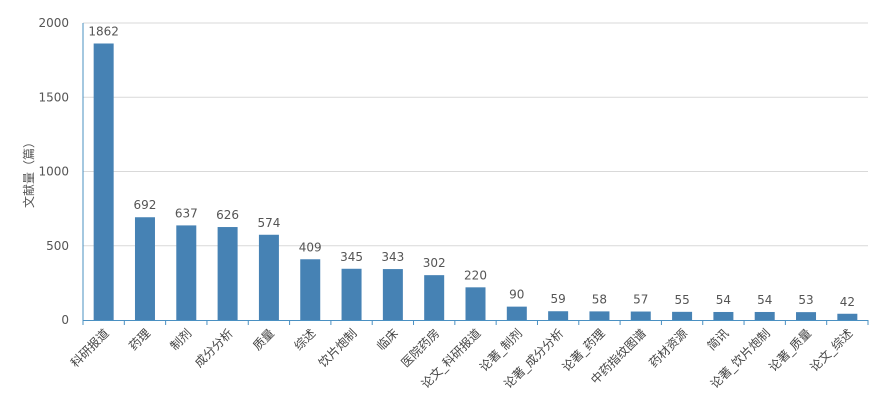 This screenshot has width=881, height=401. I want to click on y-tick-label: 1000, so click(53, 172).